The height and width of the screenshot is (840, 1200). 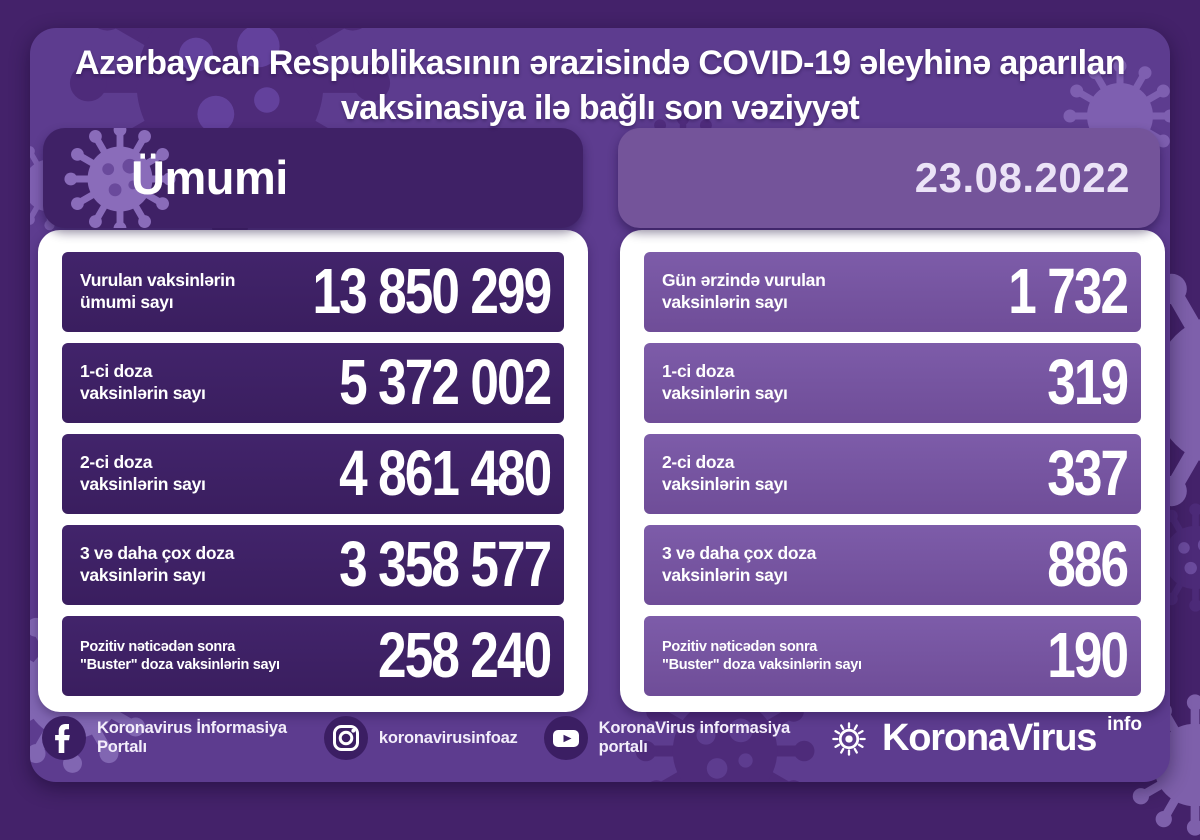 I want to click on facebook-label: Koronavirus İnformasiya Portalı, so click(x=192, y=737).